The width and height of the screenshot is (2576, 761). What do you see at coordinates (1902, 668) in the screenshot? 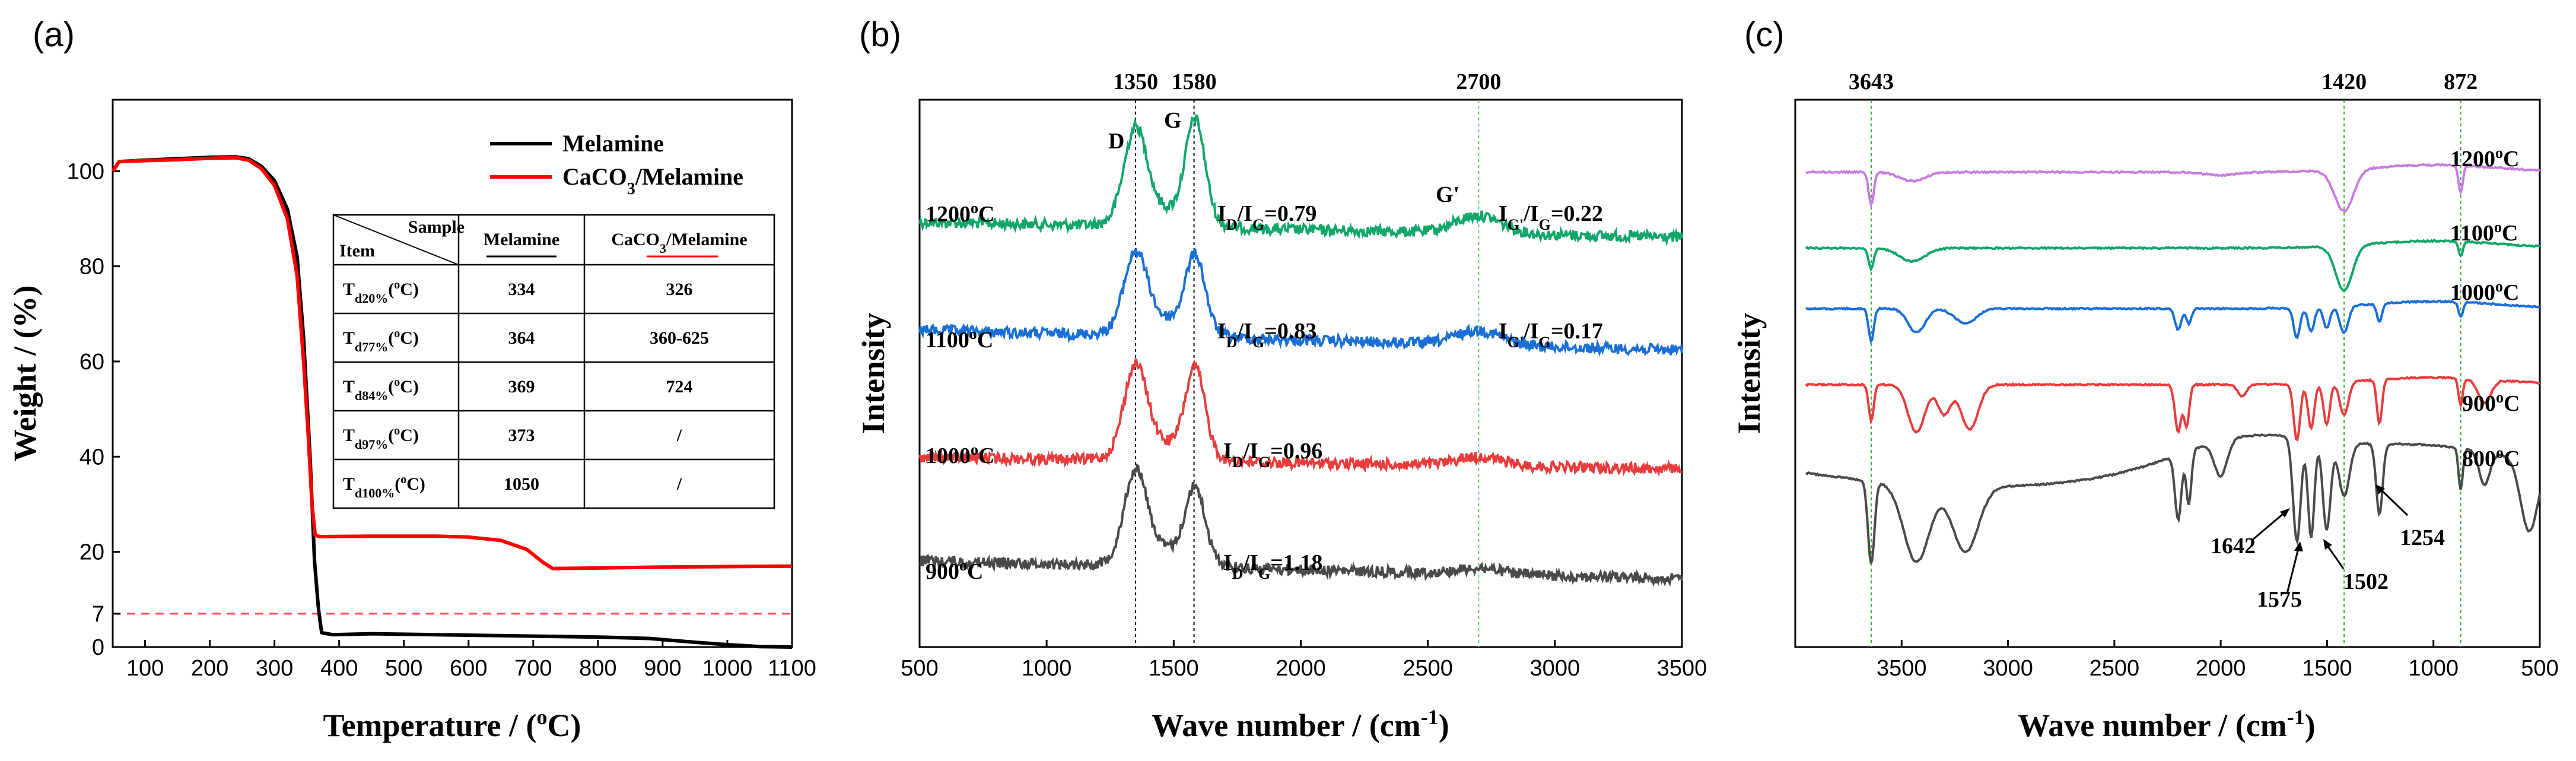
I see `panel-c-xtick-label: 3500` at bounding box center [1902, 668].